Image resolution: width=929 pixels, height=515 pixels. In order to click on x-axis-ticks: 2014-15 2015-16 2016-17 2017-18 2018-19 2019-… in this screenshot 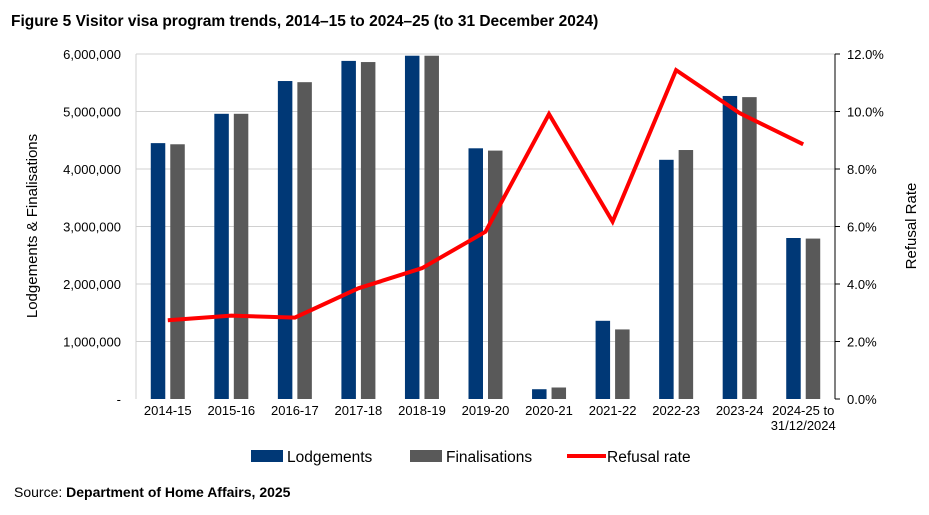, I will do `click(490, 418)`.